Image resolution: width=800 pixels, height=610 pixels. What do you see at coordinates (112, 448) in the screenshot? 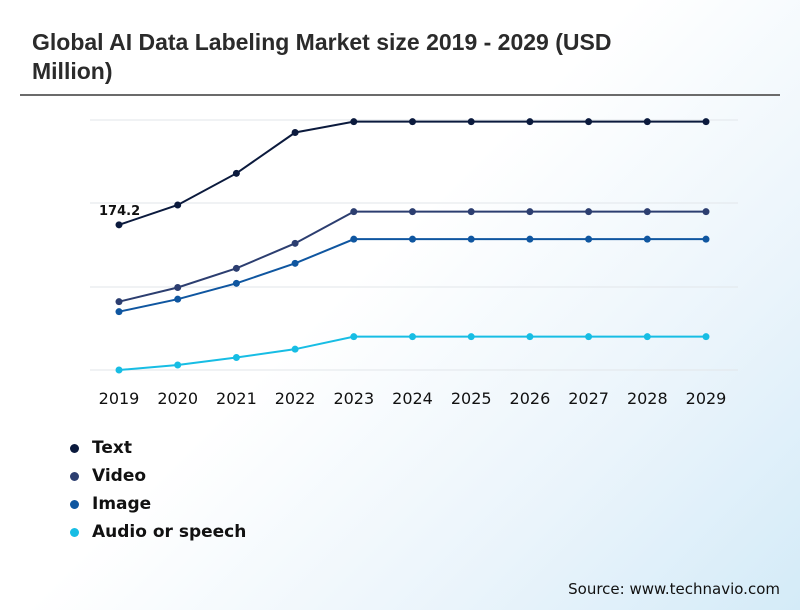
I see `legend-label: Text` at bounding box center [112, 448].